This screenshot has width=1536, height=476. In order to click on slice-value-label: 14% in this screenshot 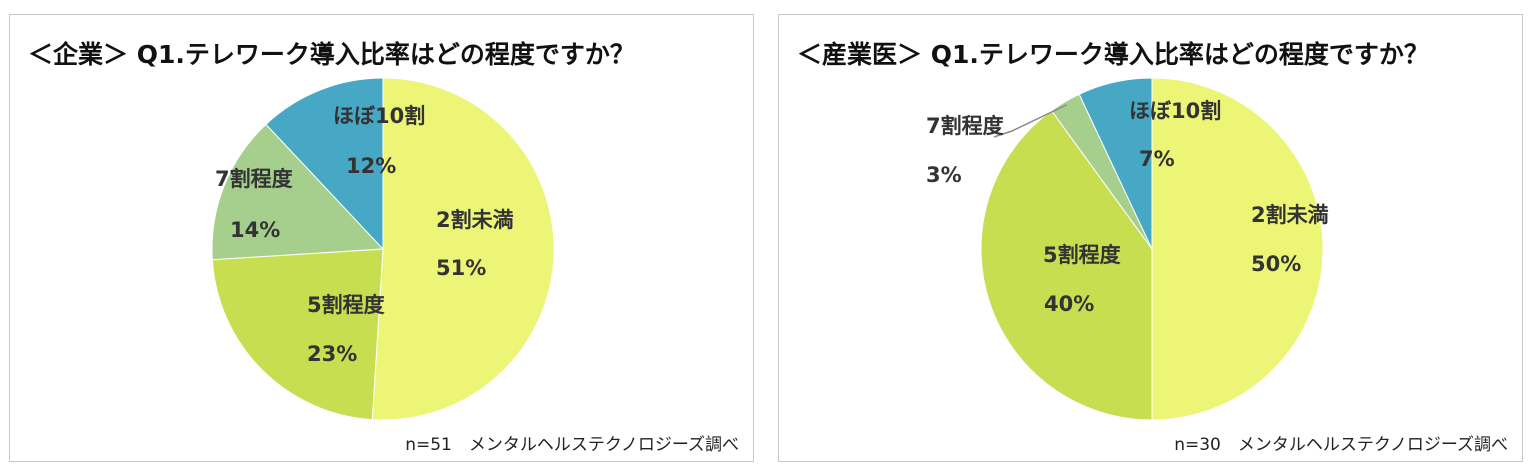, I will do `click(255, 230)`.